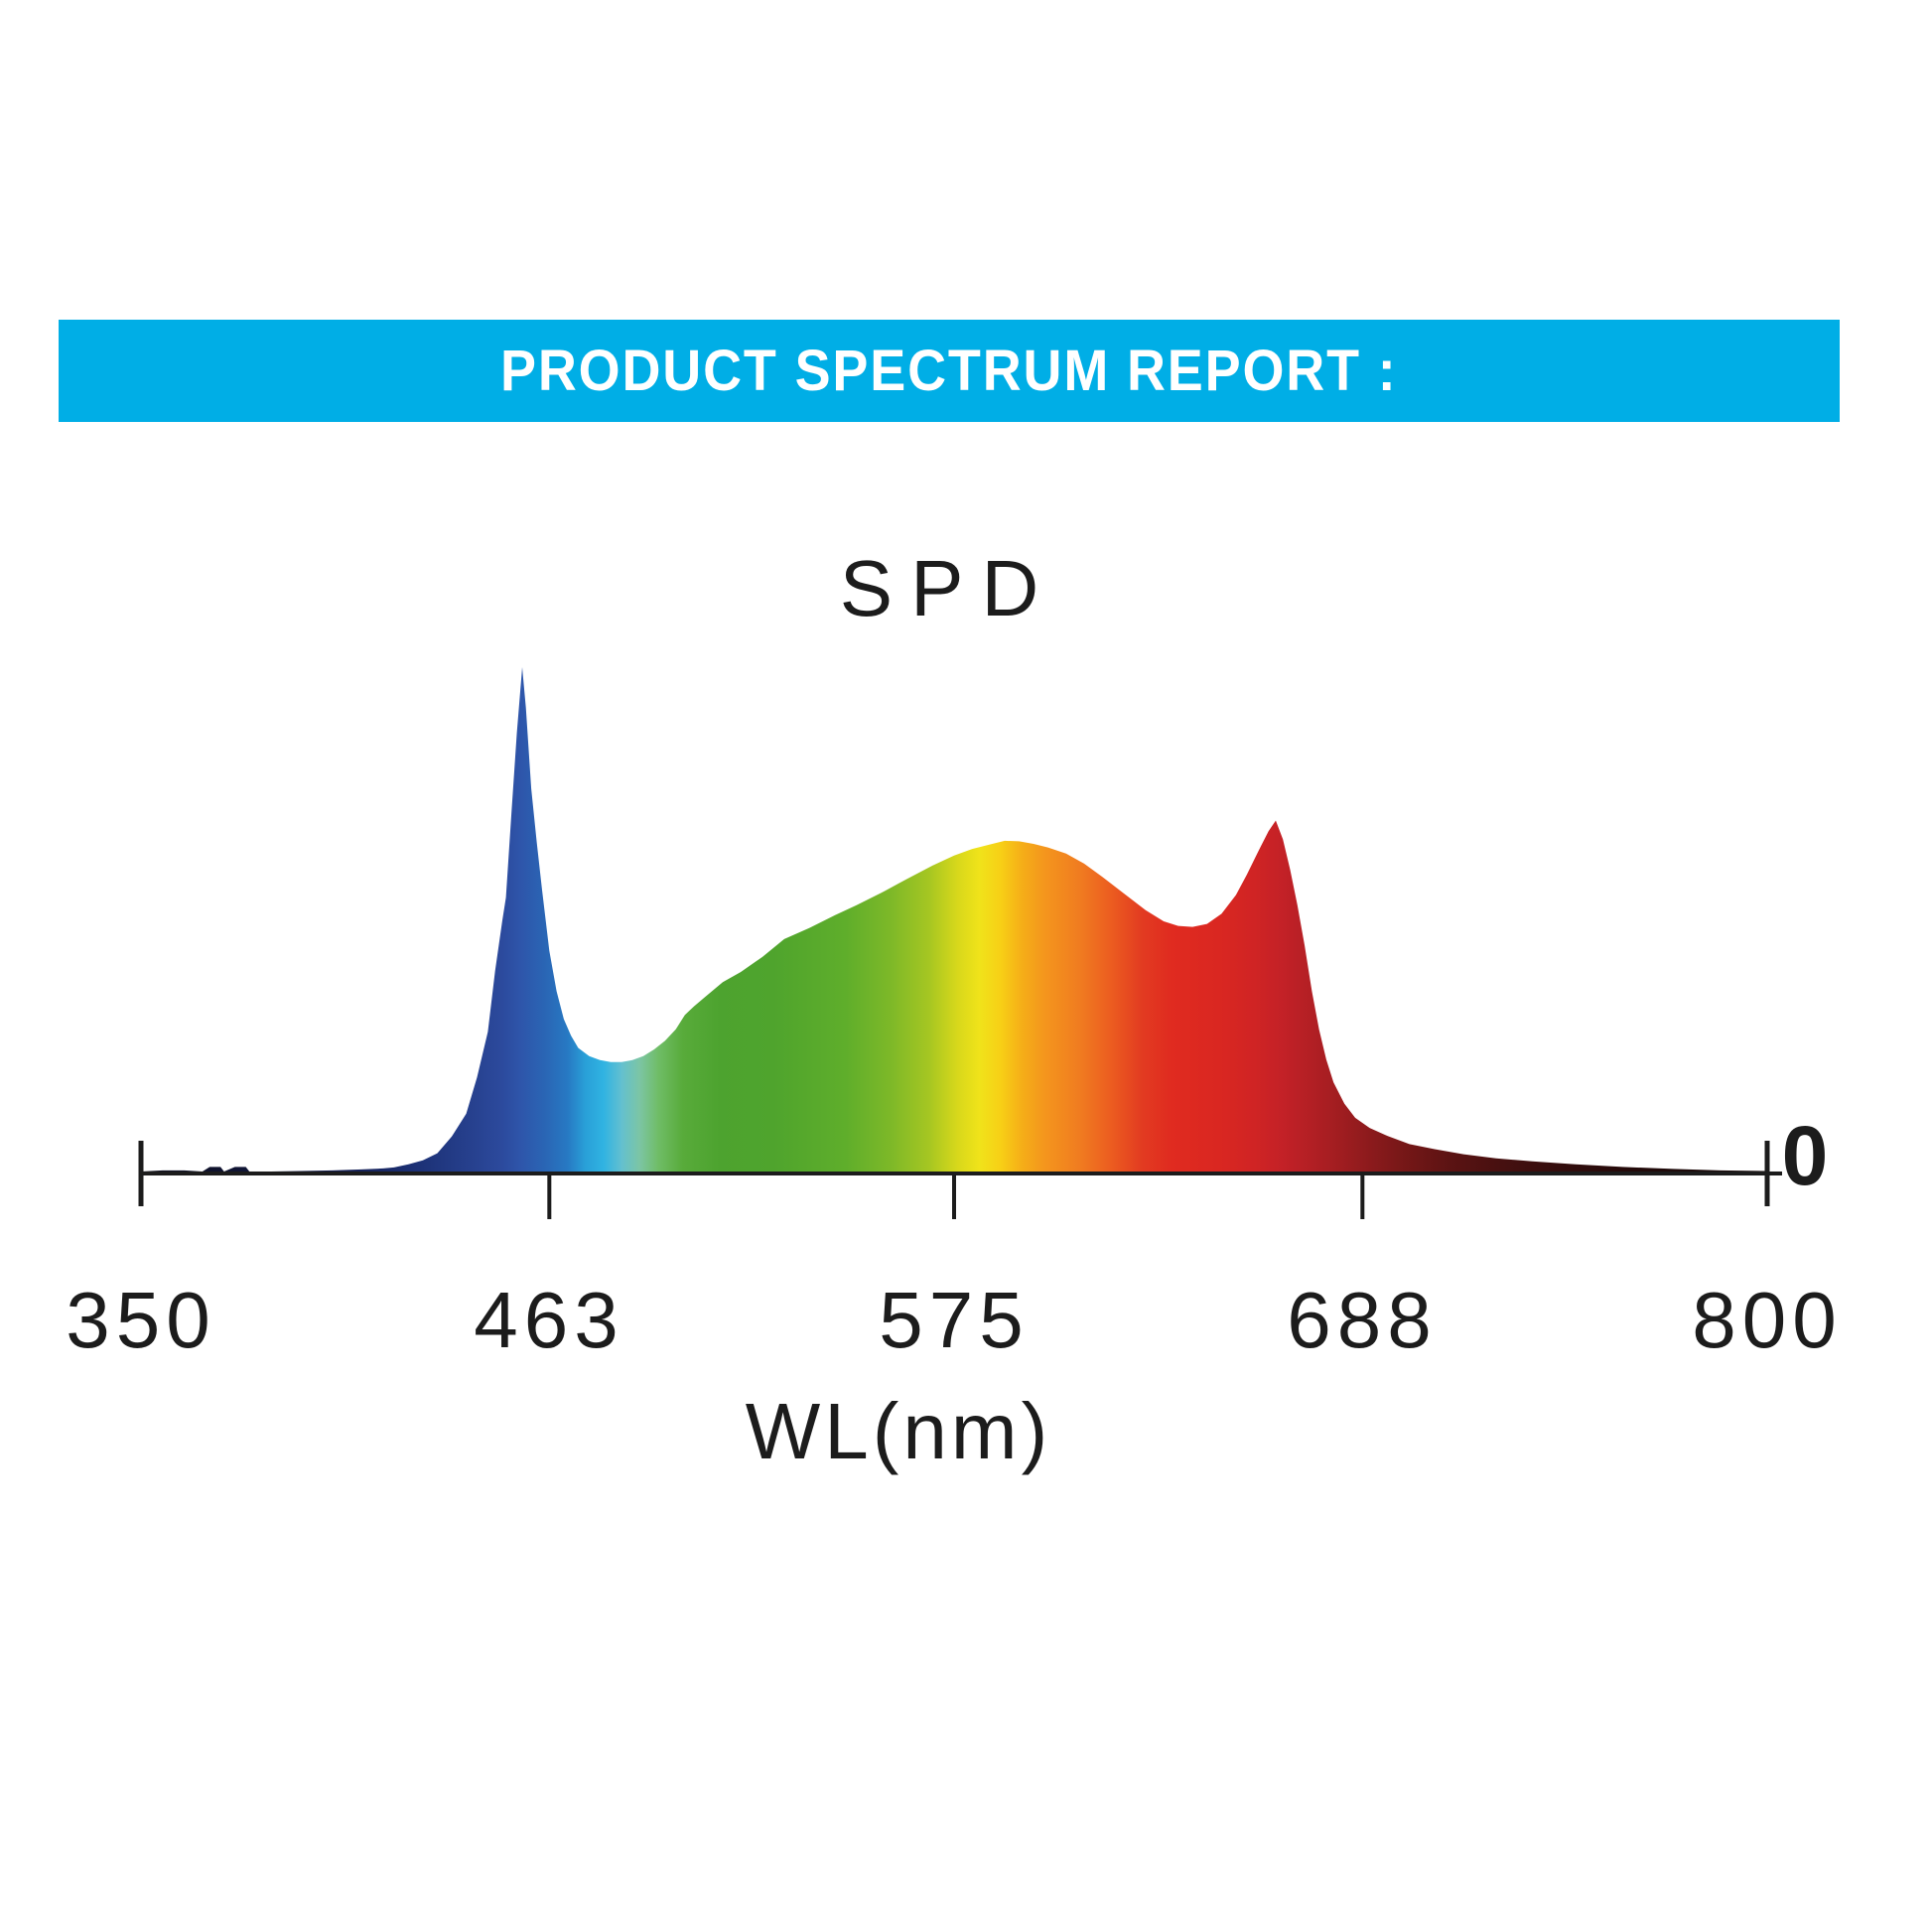 This screenshot has height=1932, width=1932. Describe the element at coordinates (549, 1320) in the screenshot. I see `x-tick-label-463: 463` at that location.